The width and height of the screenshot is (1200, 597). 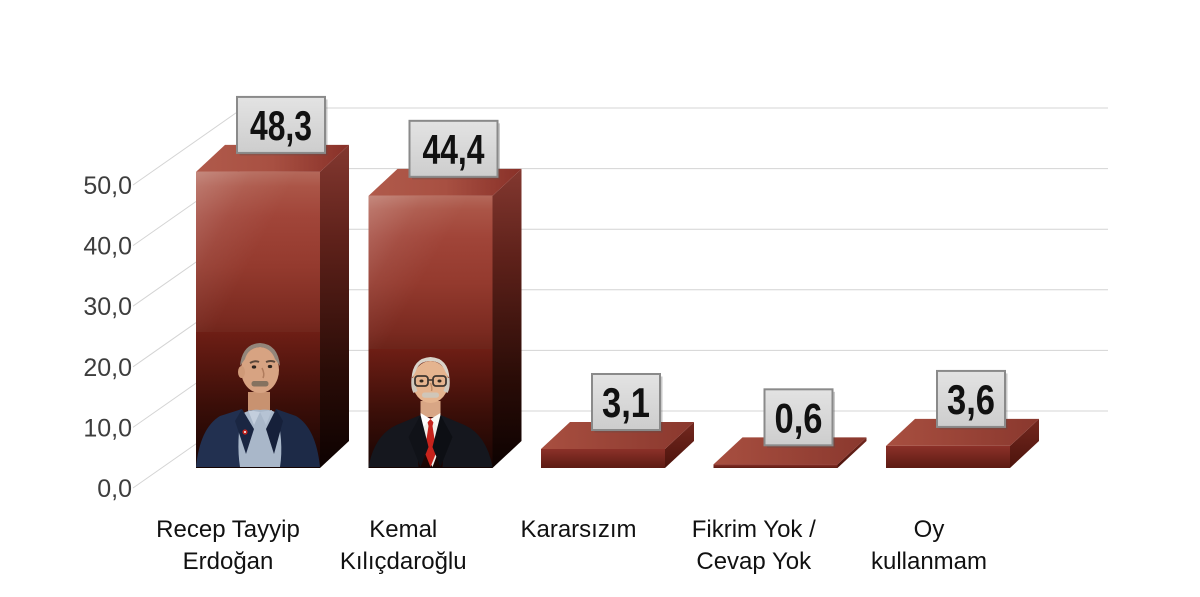 What do you see at coordinates (107, 368) in the screenshot?
I see `y-tick-label: 20,0` at bounding box center [107, 368].